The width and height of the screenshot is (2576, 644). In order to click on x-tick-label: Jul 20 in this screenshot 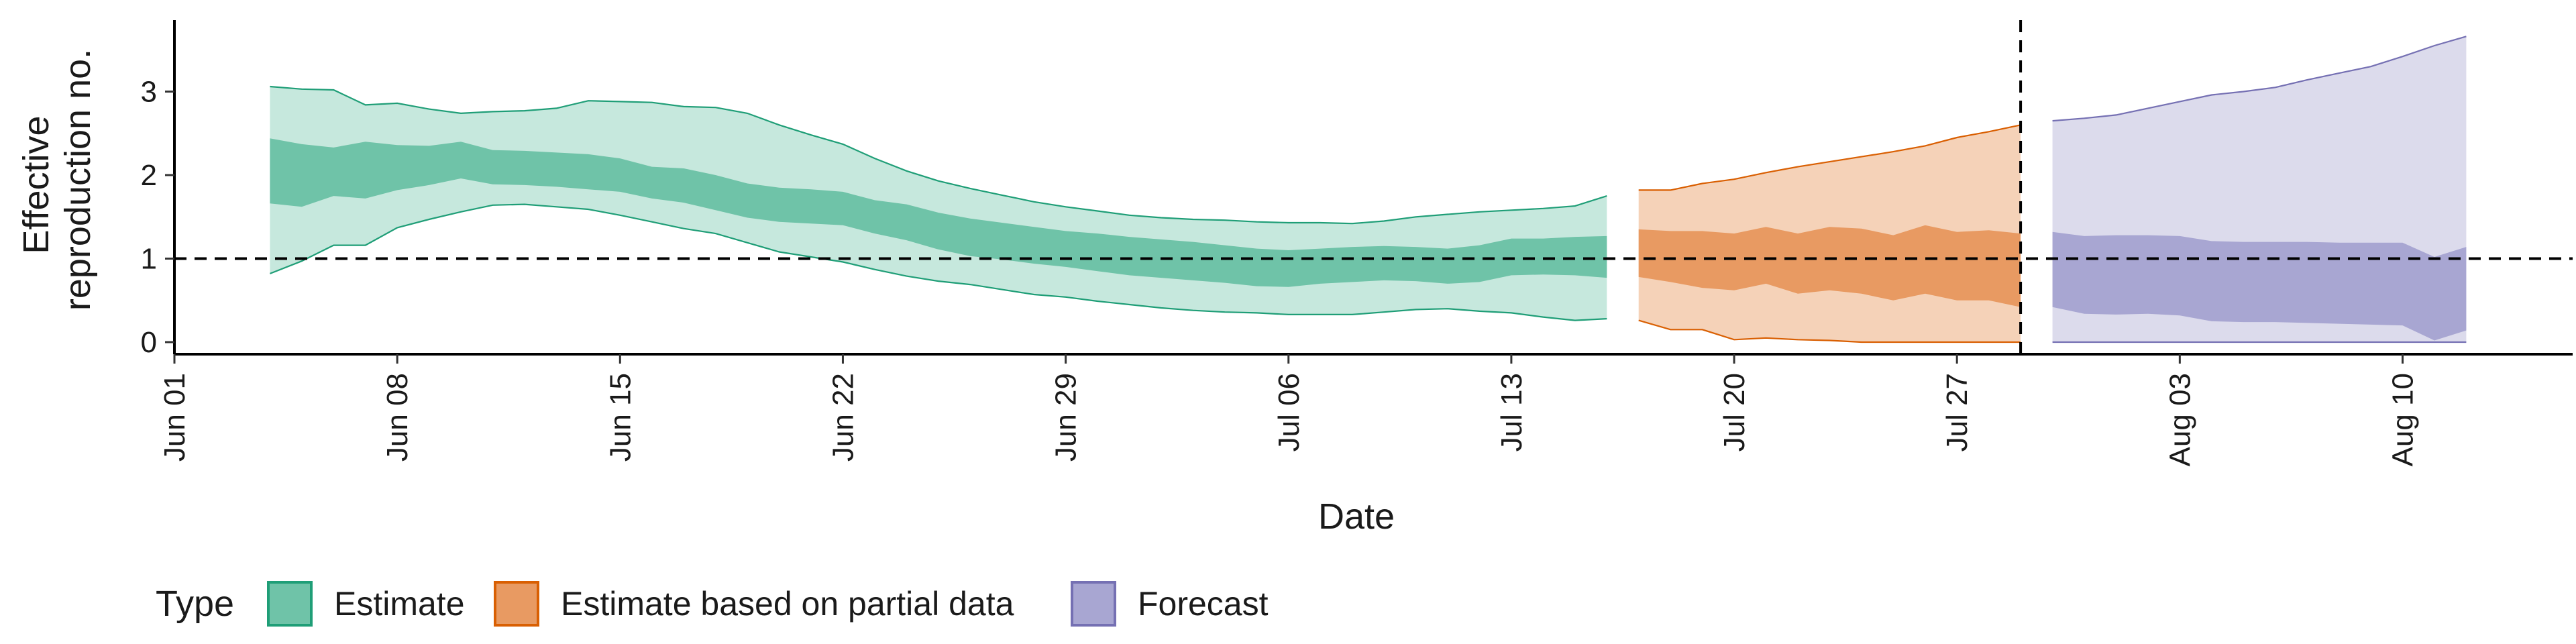, I will do `click(1734, 412)`.